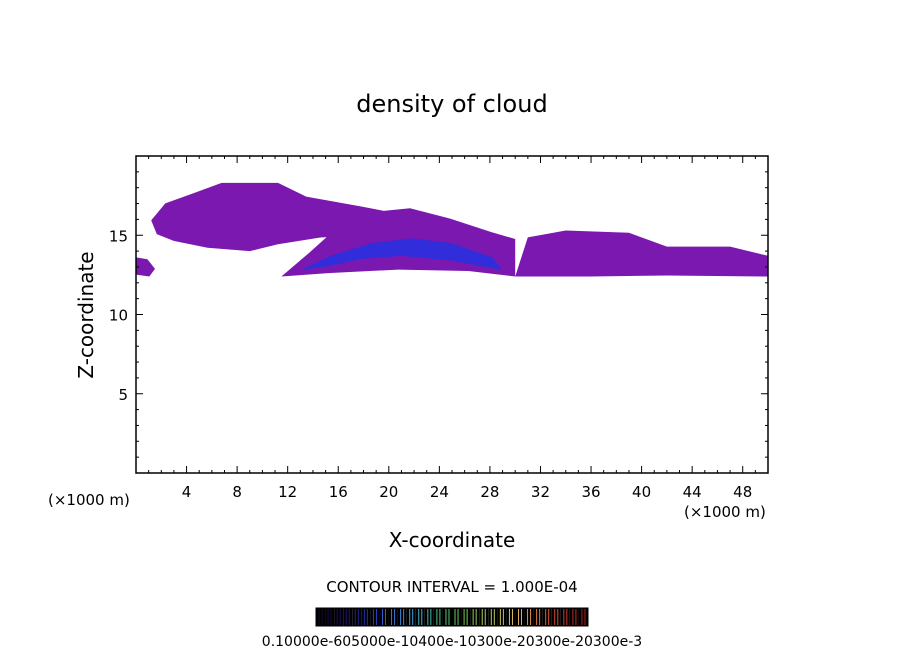  What do you see at coordinates (388, 492) in the screenshot?
I see `x-tick-label: 20` at bounding box center [388, 492].